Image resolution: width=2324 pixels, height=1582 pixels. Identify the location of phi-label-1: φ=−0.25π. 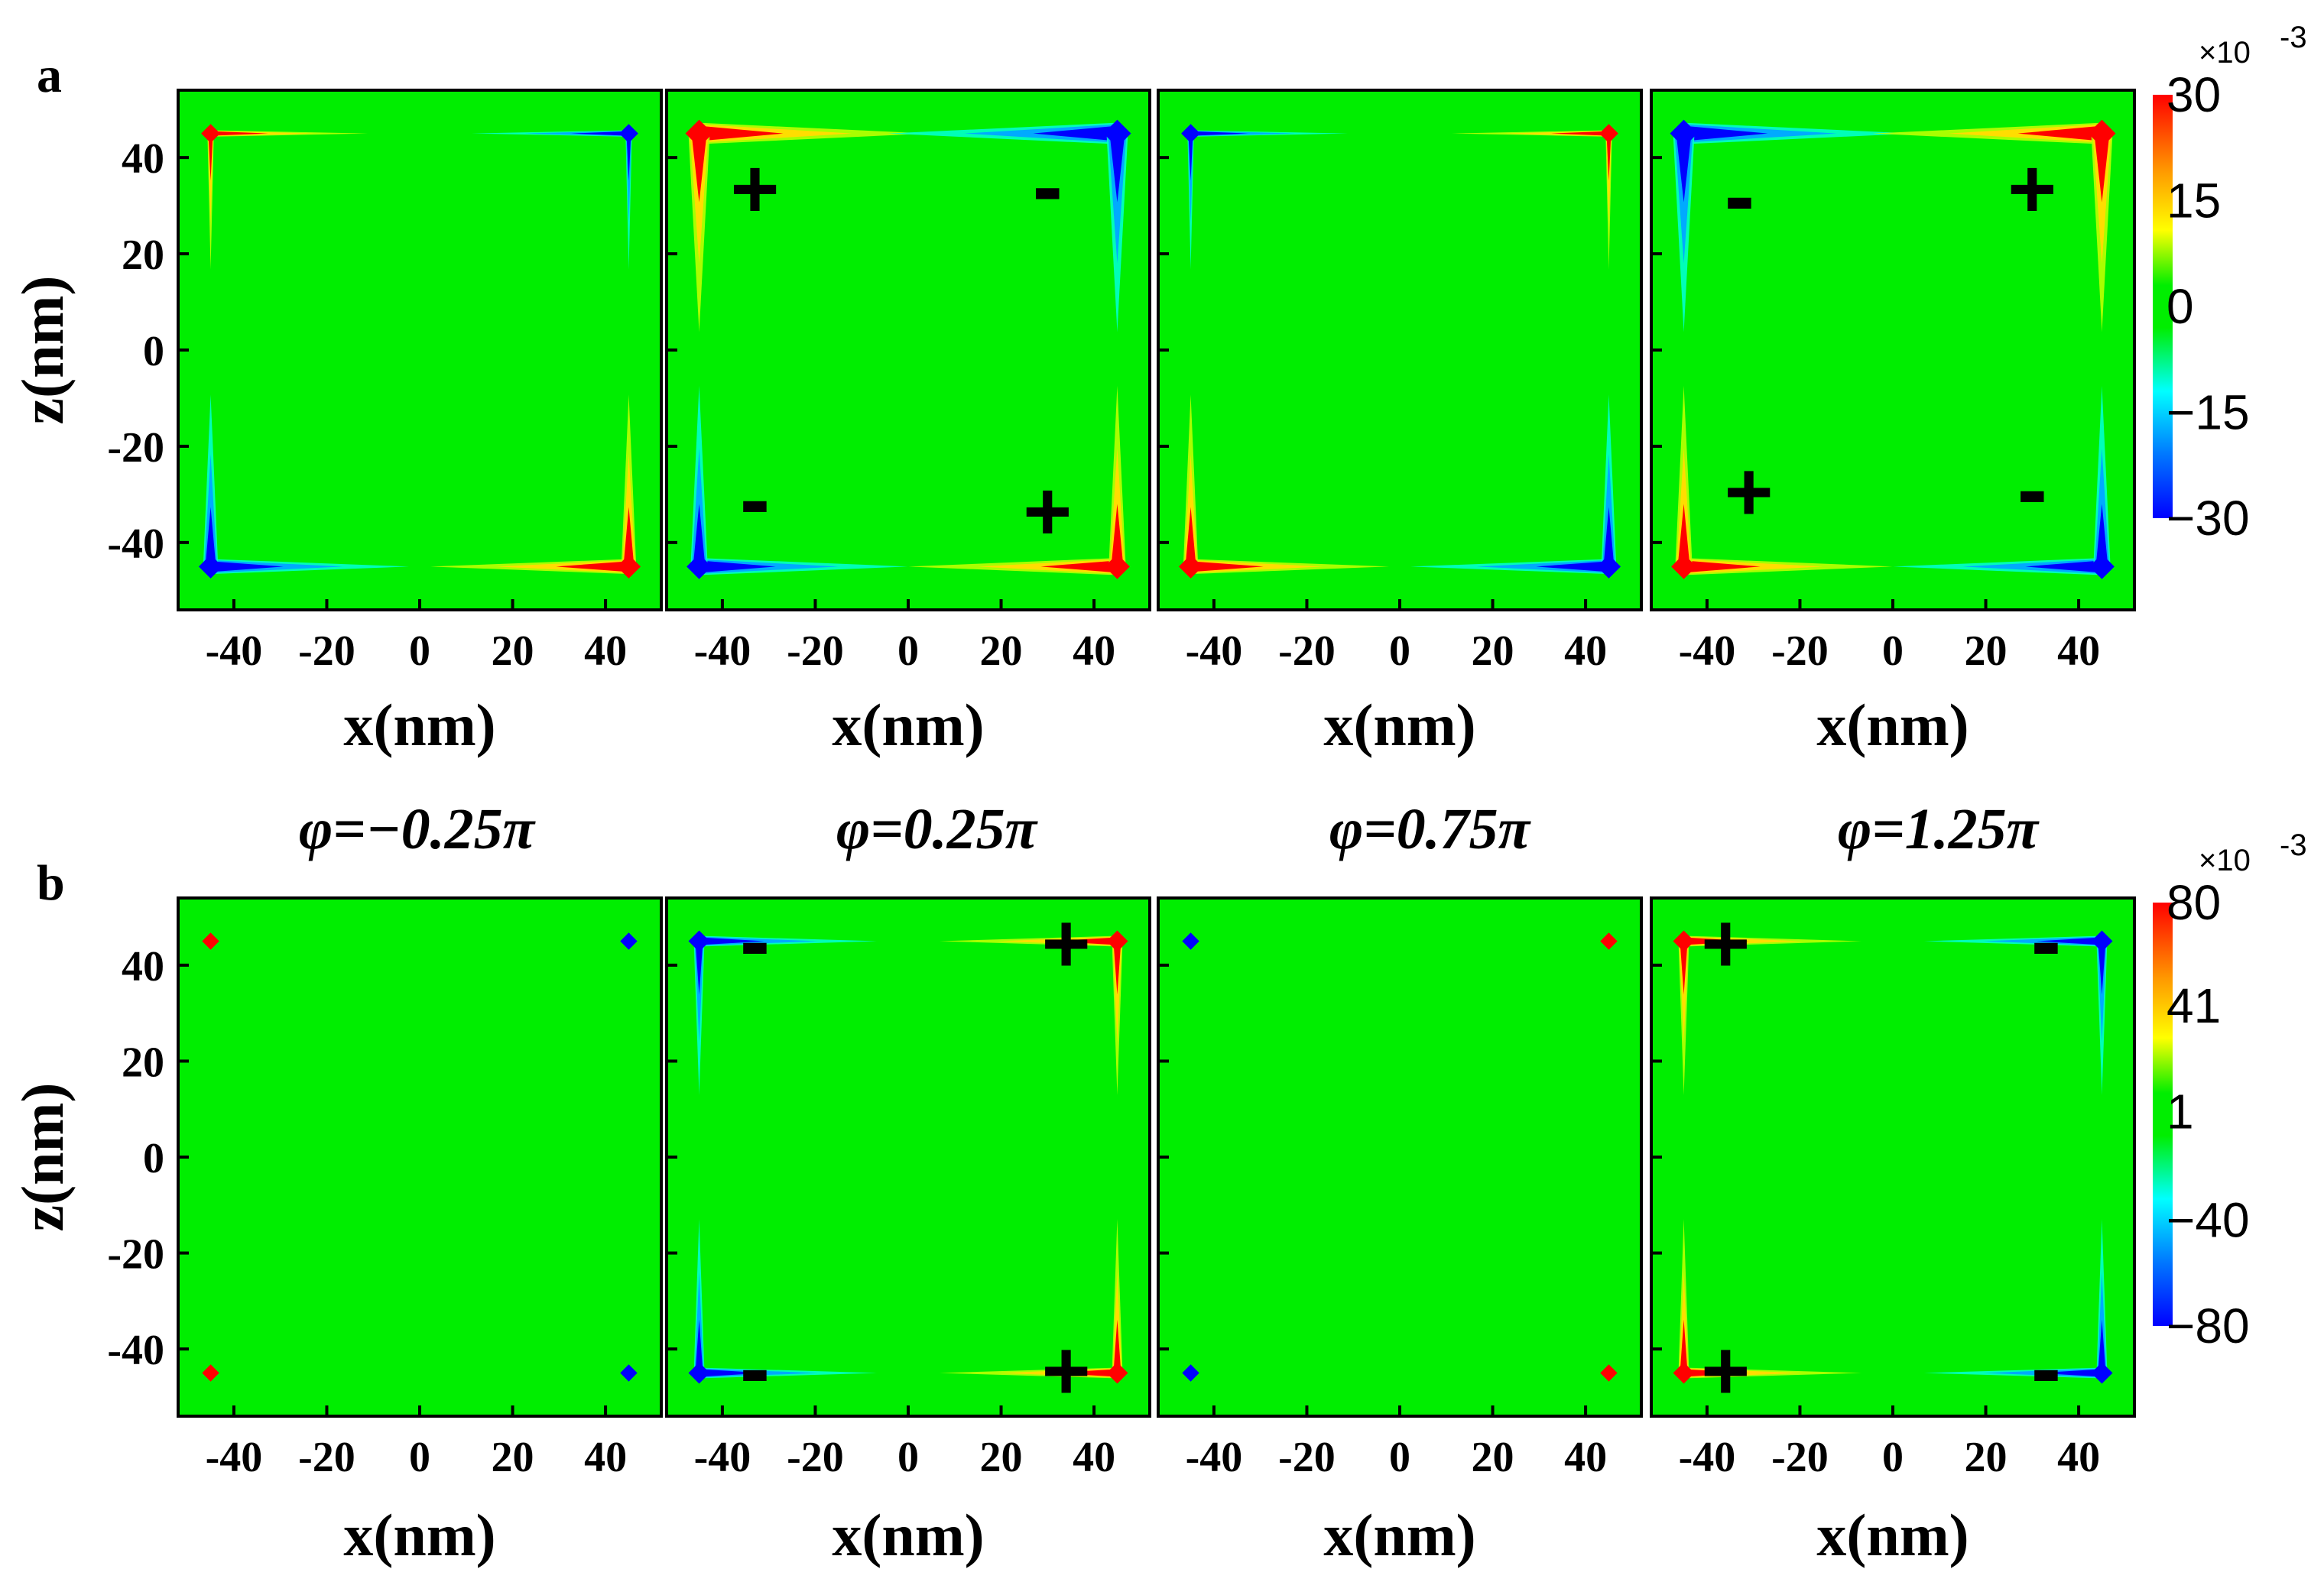
(418, 829).